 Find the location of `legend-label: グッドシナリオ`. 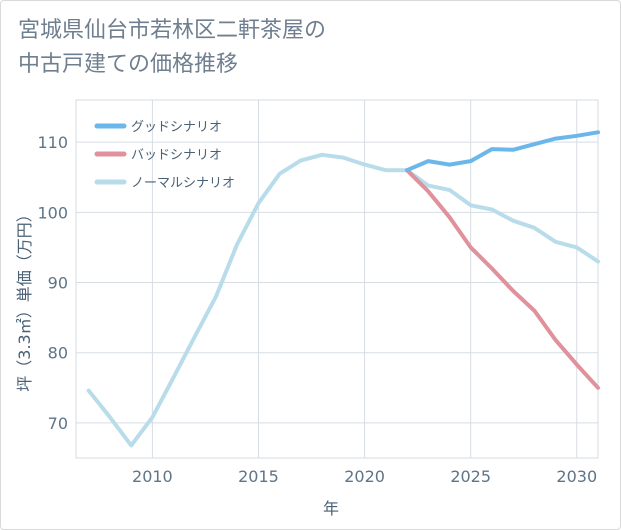

legend-label: グッドシナリオ is located at coordinates (176, 127).